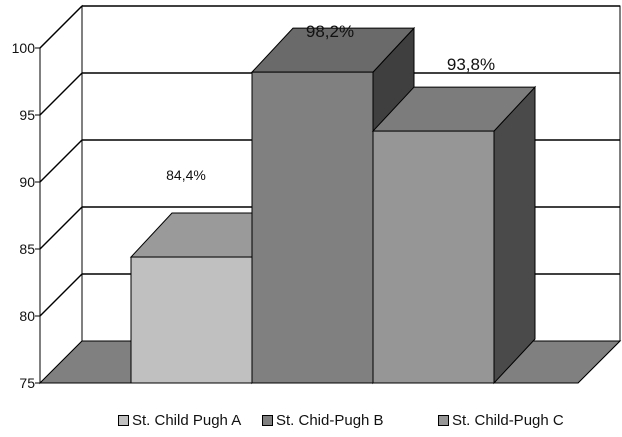 This screenshot has width=622, height=437. I want to click on legend-item: St. Chid-Pugh B, so click(323, 420).